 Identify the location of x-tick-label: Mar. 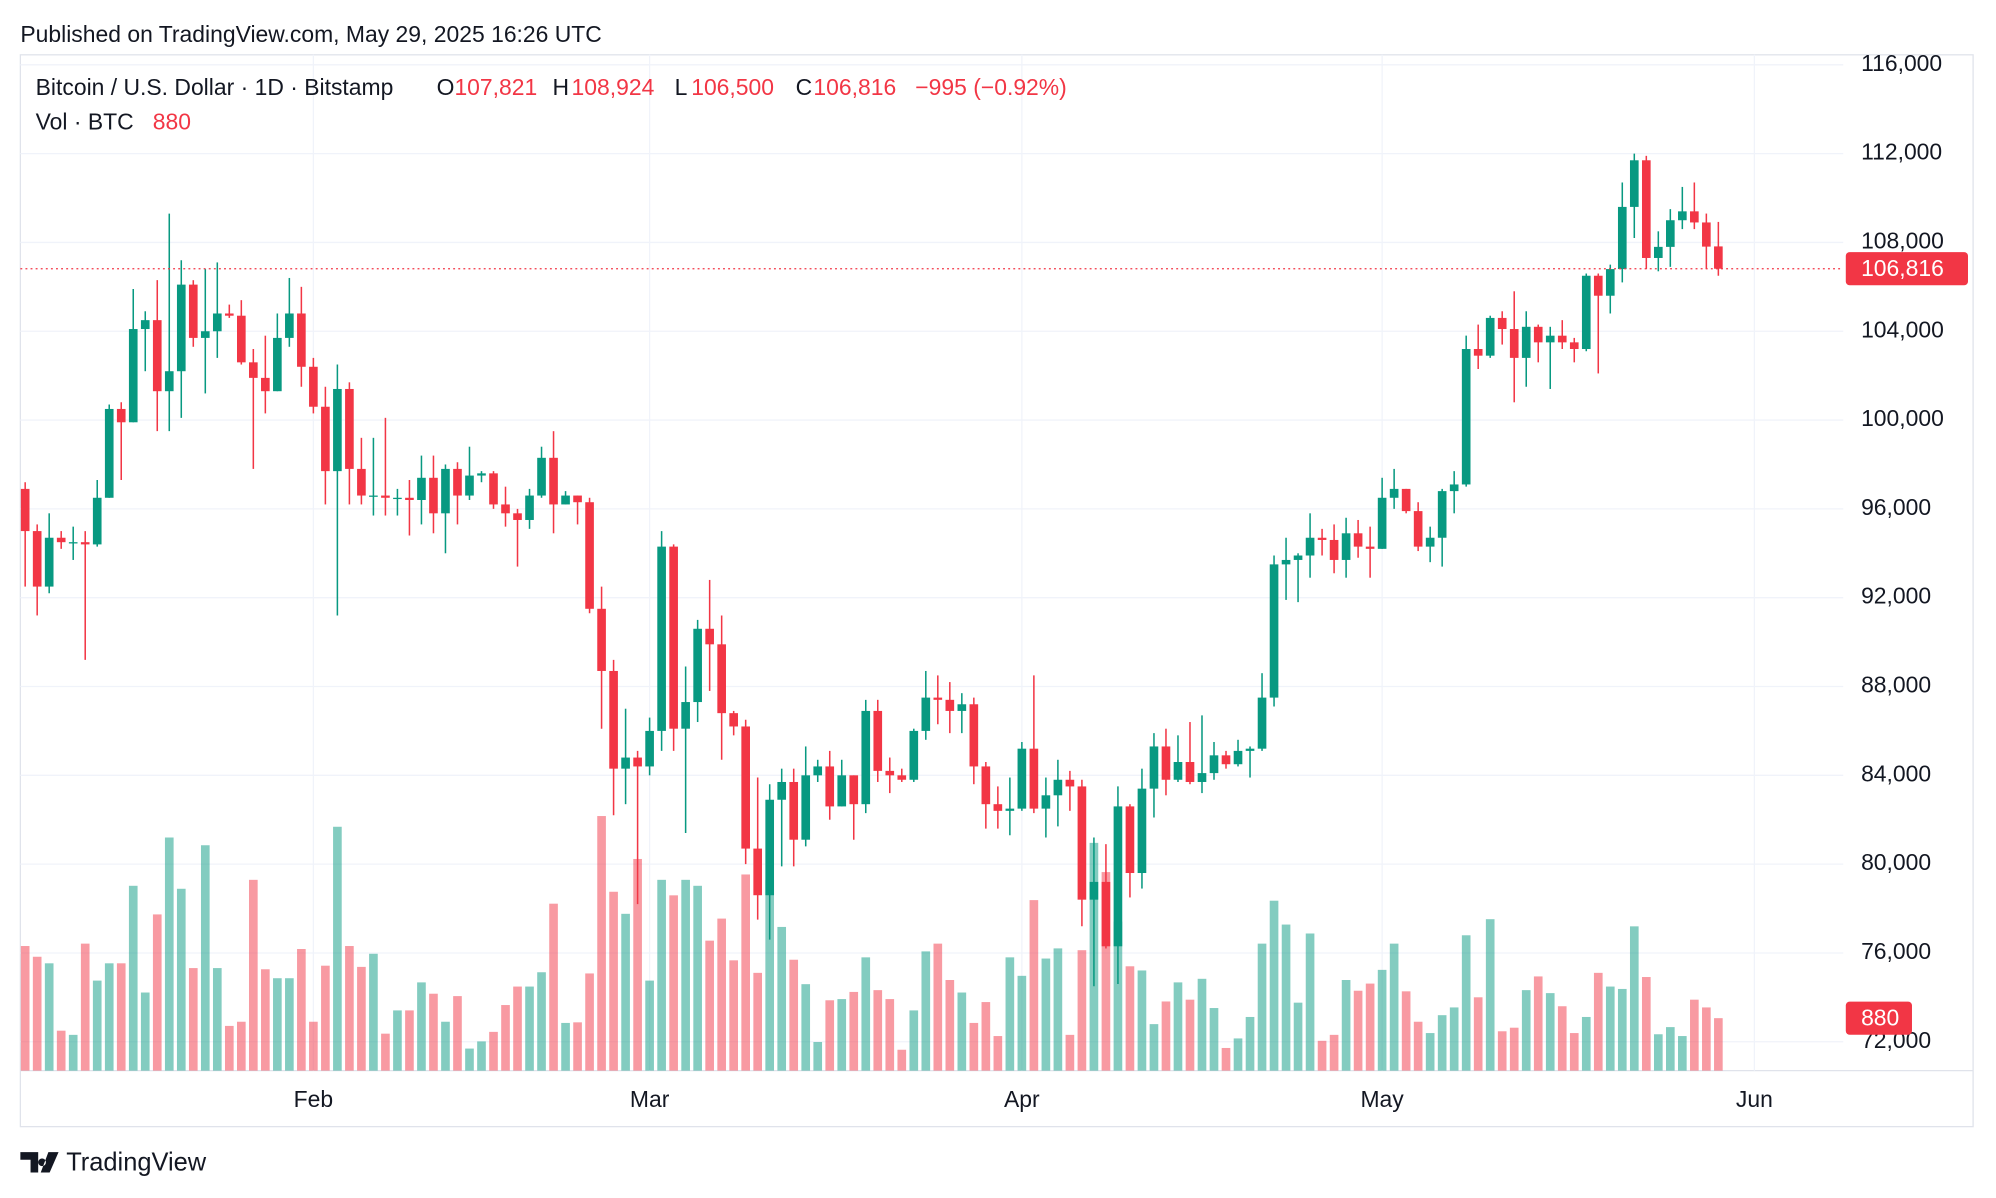
(650, 1099).